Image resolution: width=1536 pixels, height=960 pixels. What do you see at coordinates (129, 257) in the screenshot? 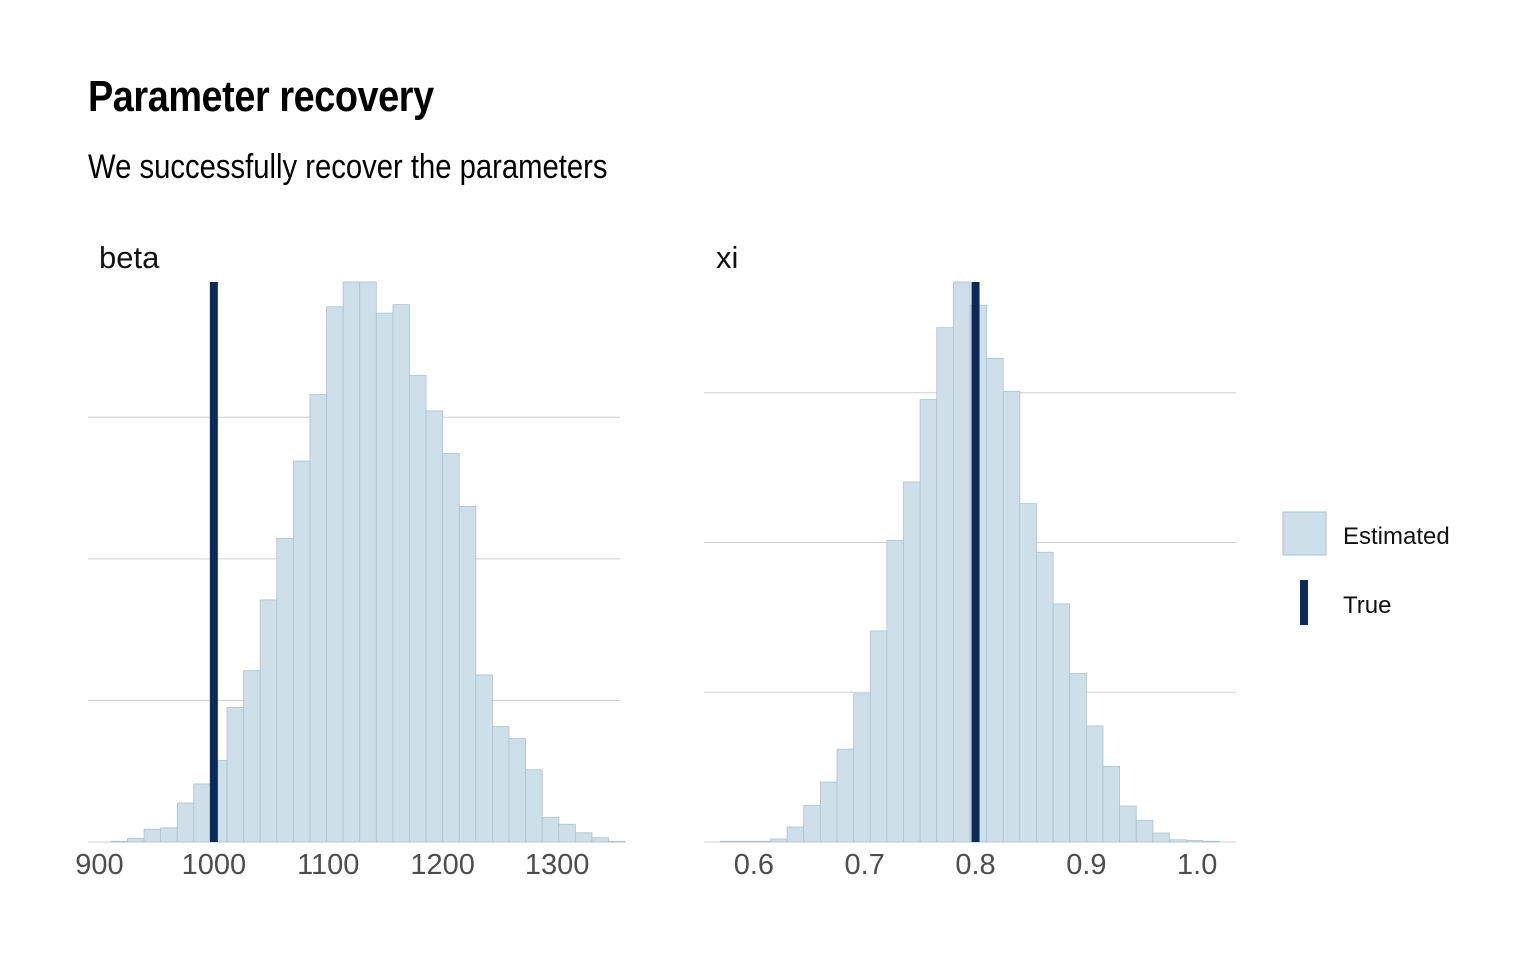
I see `panel-label-beta: beta` at bounding box center [129, 257].